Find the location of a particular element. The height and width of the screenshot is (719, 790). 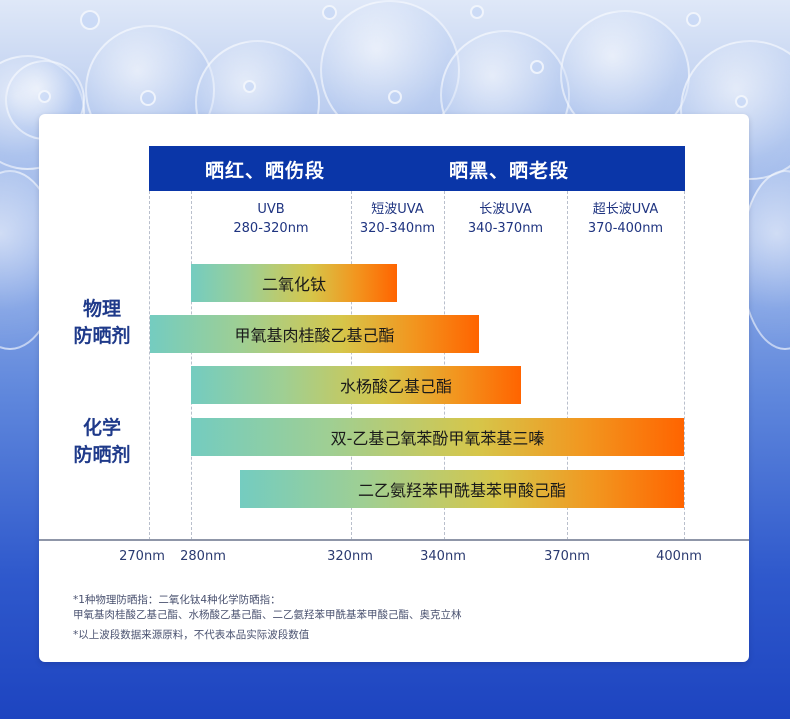

x-tick-340: 340nm is located at coordinates (443, 556).